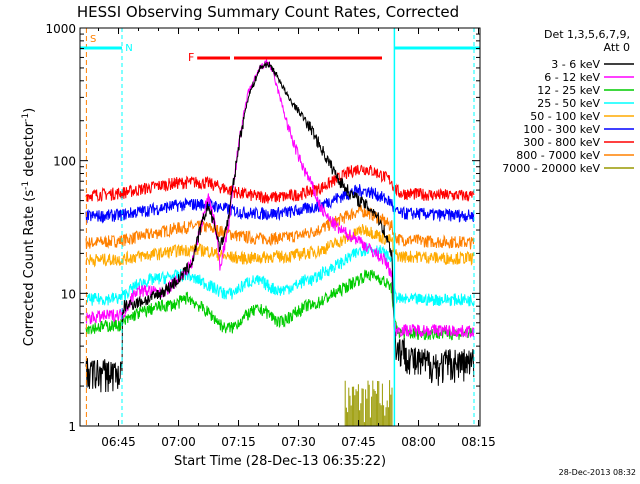 The height and width of the screenshot is (484, 640). Describe the element at coordinates (358, 442) in the screenshot. I see `x-tick-label: 07:45` at that location.